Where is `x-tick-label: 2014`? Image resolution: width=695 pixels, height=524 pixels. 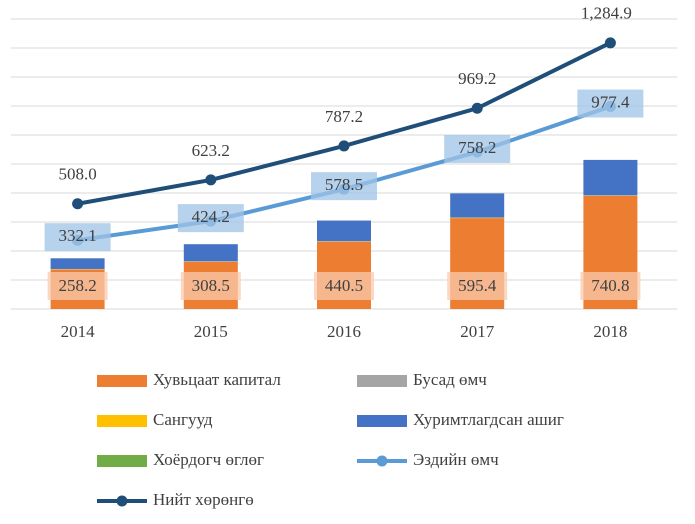
x-tick-label: 2014 is located at coordinates (78, 331).